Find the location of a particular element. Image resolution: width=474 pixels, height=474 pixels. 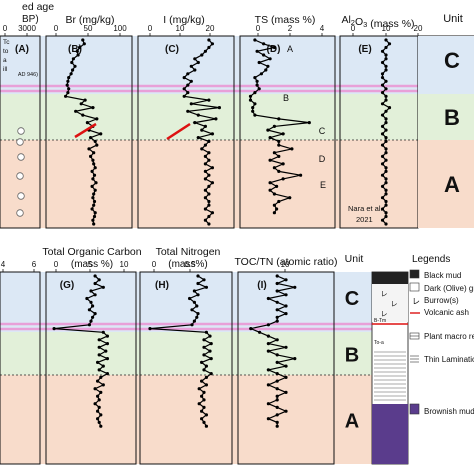

panel-label: (B) is located at coordinates (75, 49).